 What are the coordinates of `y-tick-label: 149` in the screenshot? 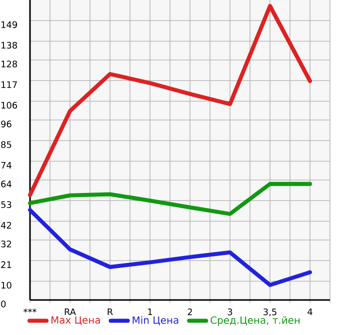 It's located at (9, 24).